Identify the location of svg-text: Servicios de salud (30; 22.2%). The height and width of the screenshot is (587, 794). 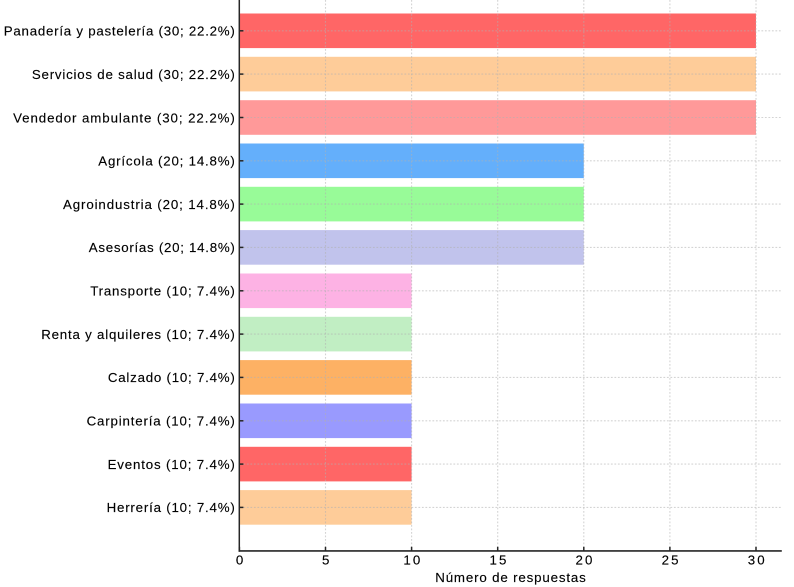
(133, 74).